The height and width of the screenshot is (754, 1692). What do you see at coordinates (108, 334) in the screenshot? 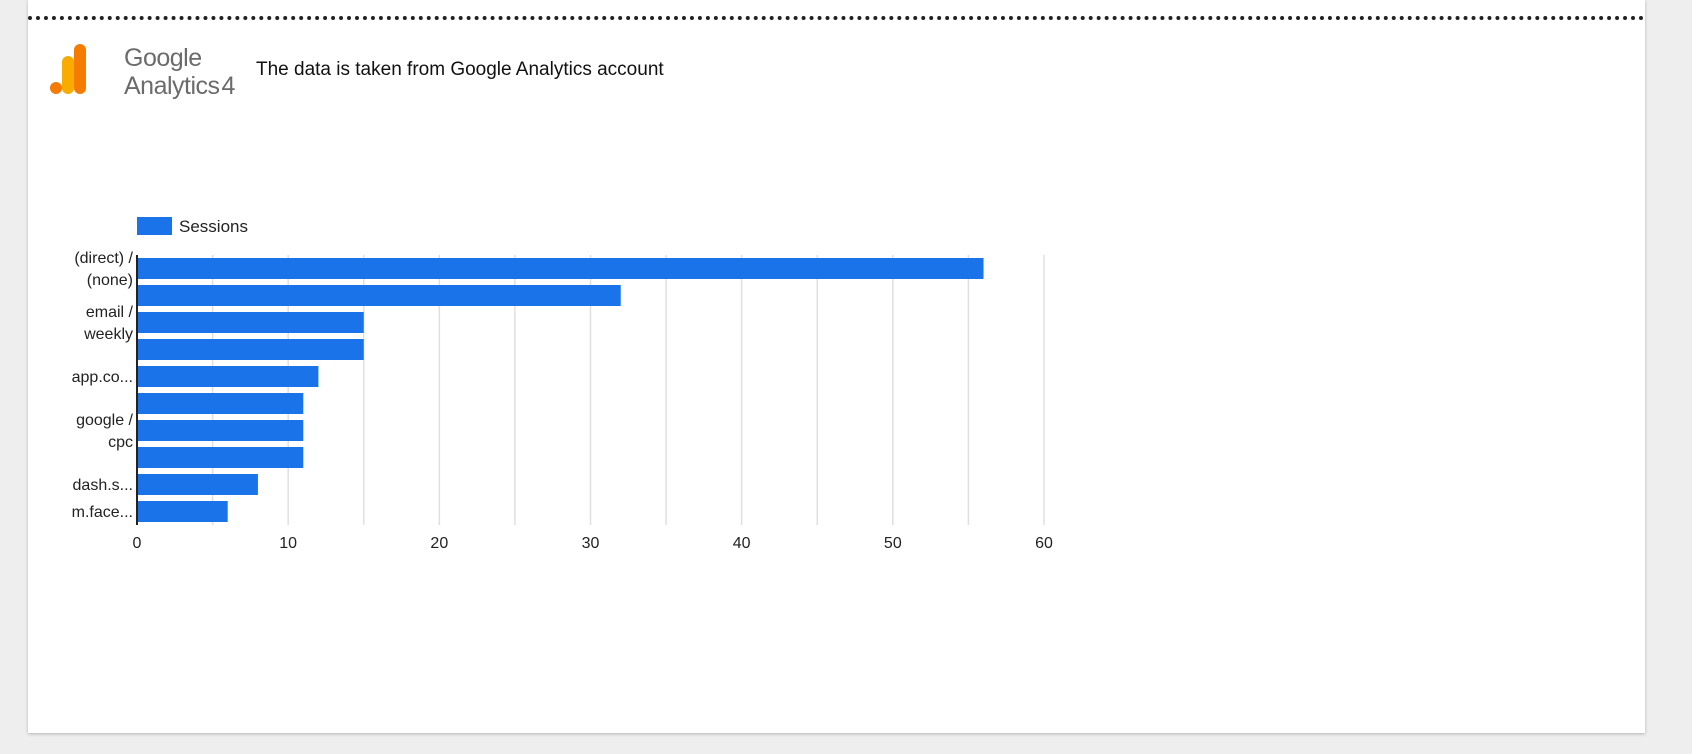
I see `category-label: weekly` at bounding box center [108, 334].